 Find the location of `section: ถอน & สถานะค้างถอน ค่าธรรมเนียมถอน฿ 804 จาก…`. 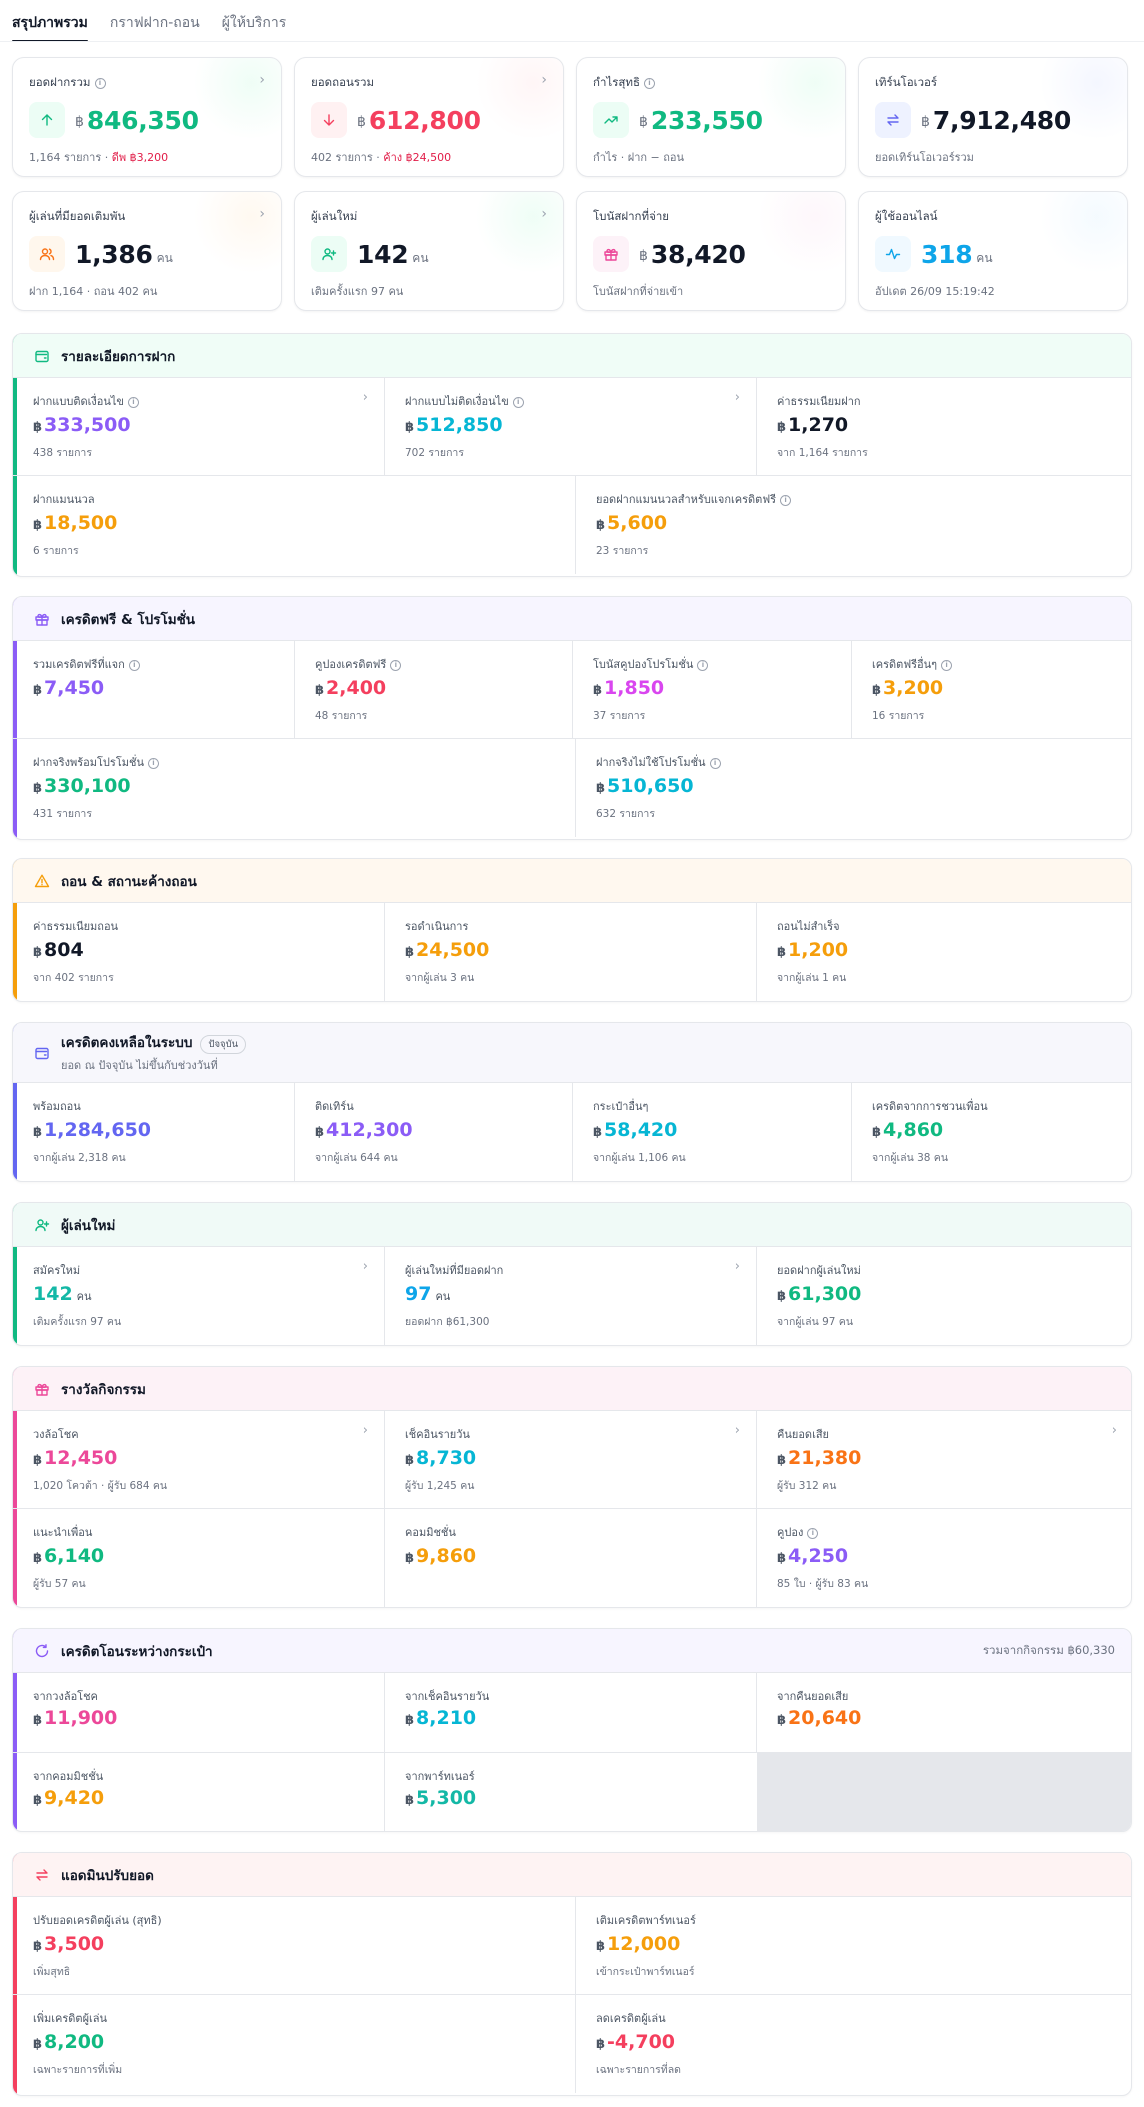

section: ถอน & สถานะค้างถอน ค่าธรรมเนียมถอน฿ 804 จาก… is located at coordinates (572, 930).